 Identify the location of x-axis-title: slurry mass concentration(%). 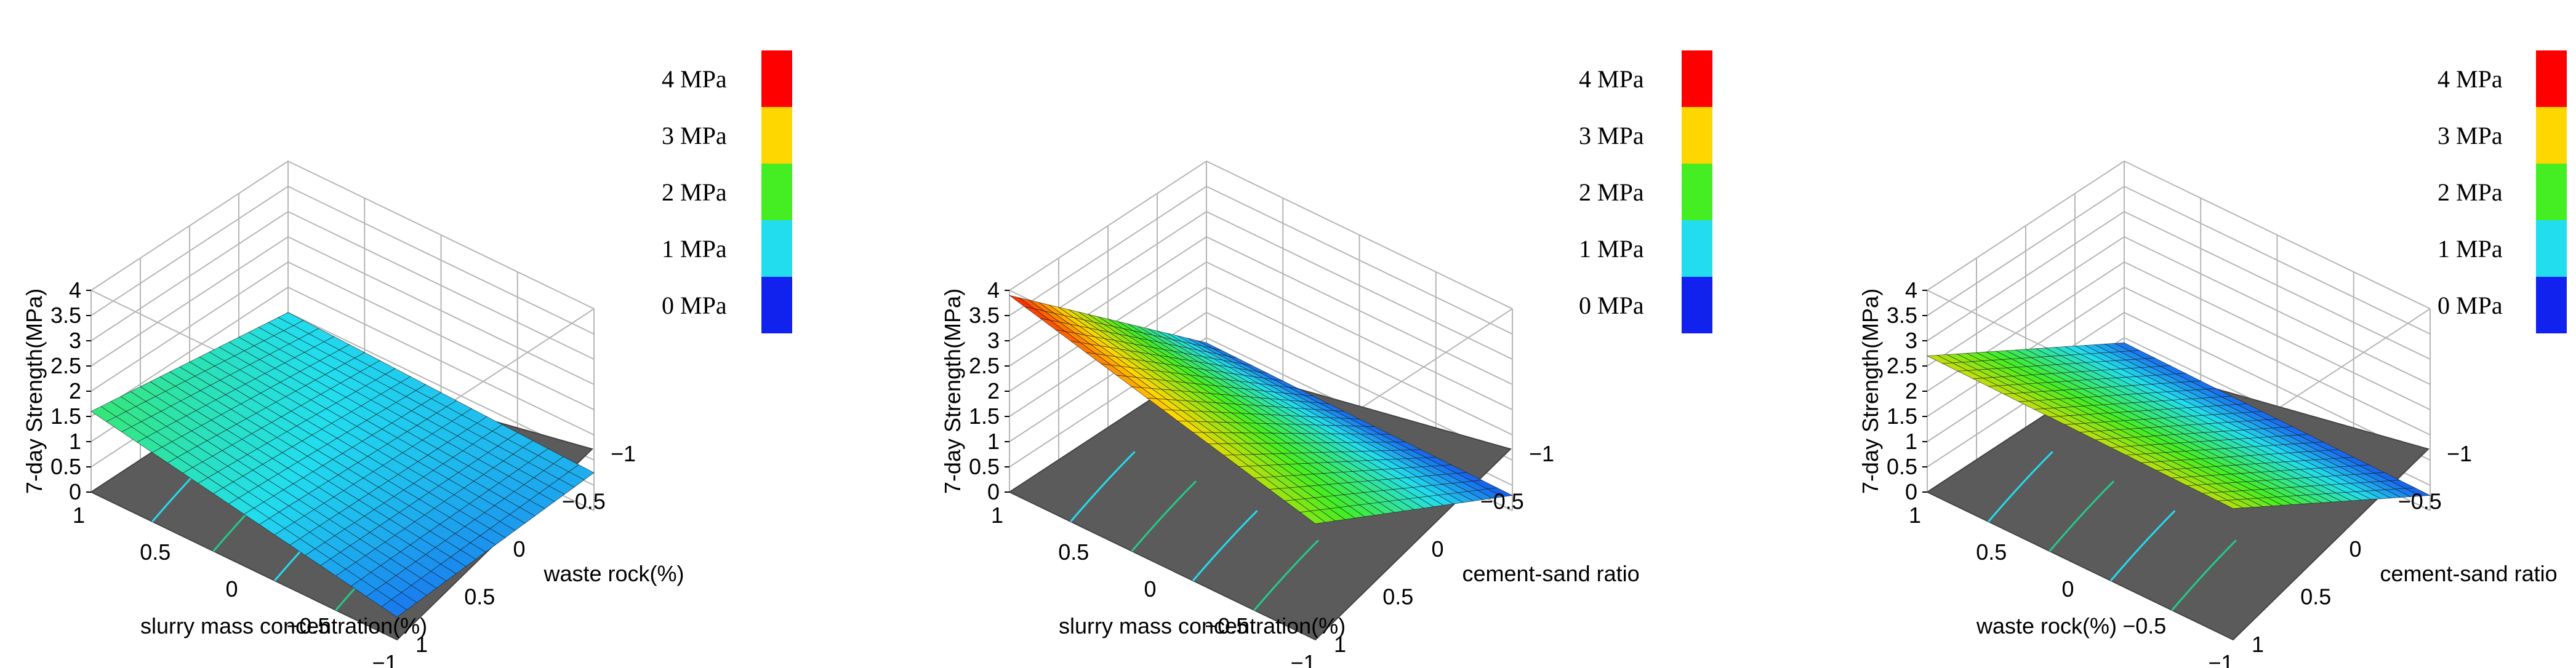
(1202, 625).